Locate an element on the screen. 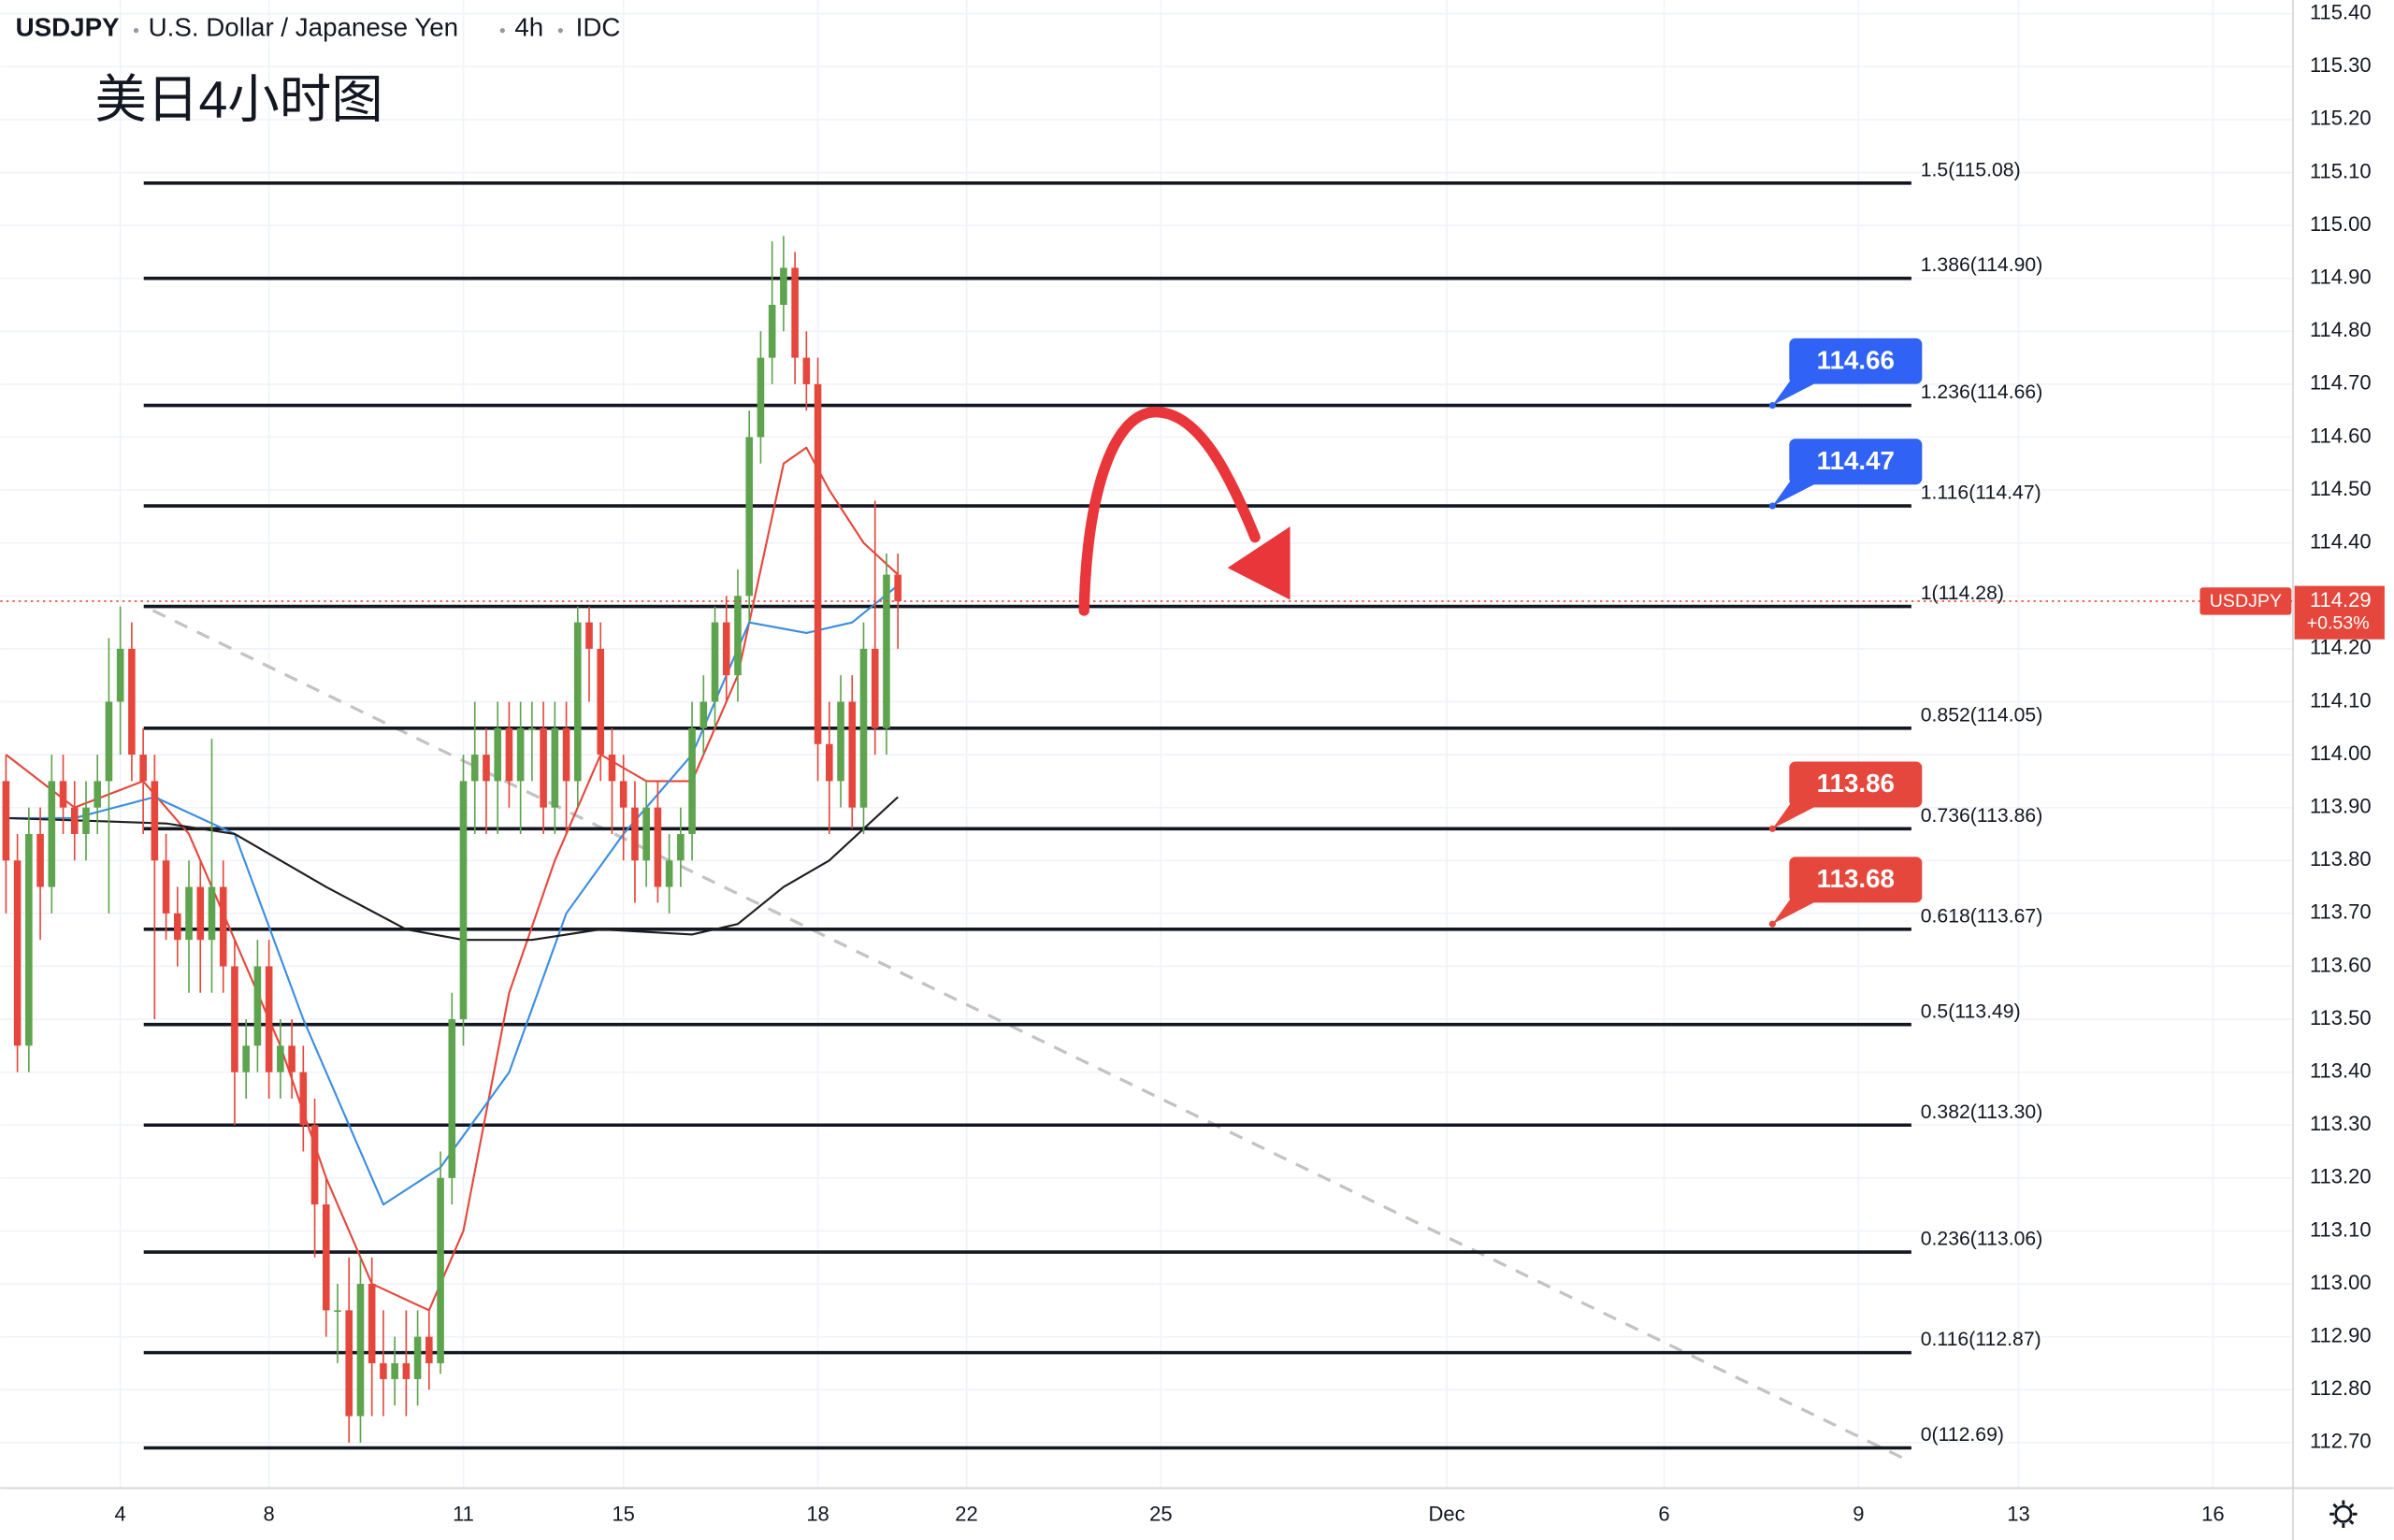  settings-icon is located at coordinates (2343, 1514).